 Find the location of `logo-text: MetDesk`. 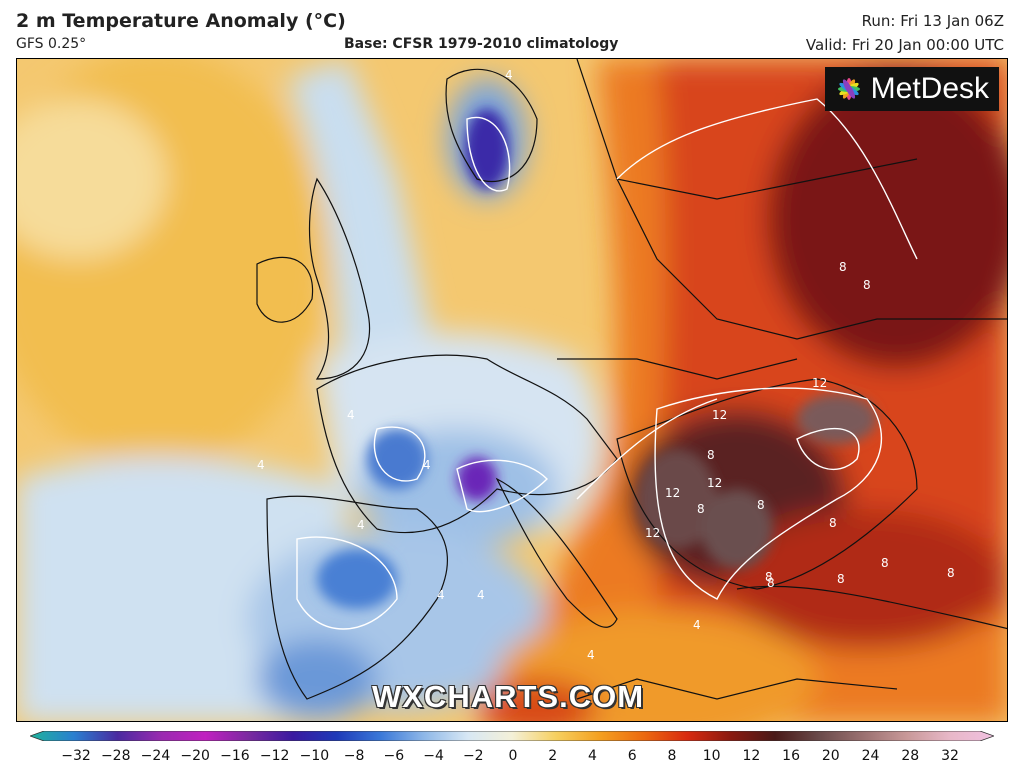

logo-text: MetDesk is located at coordinates (929, 88).